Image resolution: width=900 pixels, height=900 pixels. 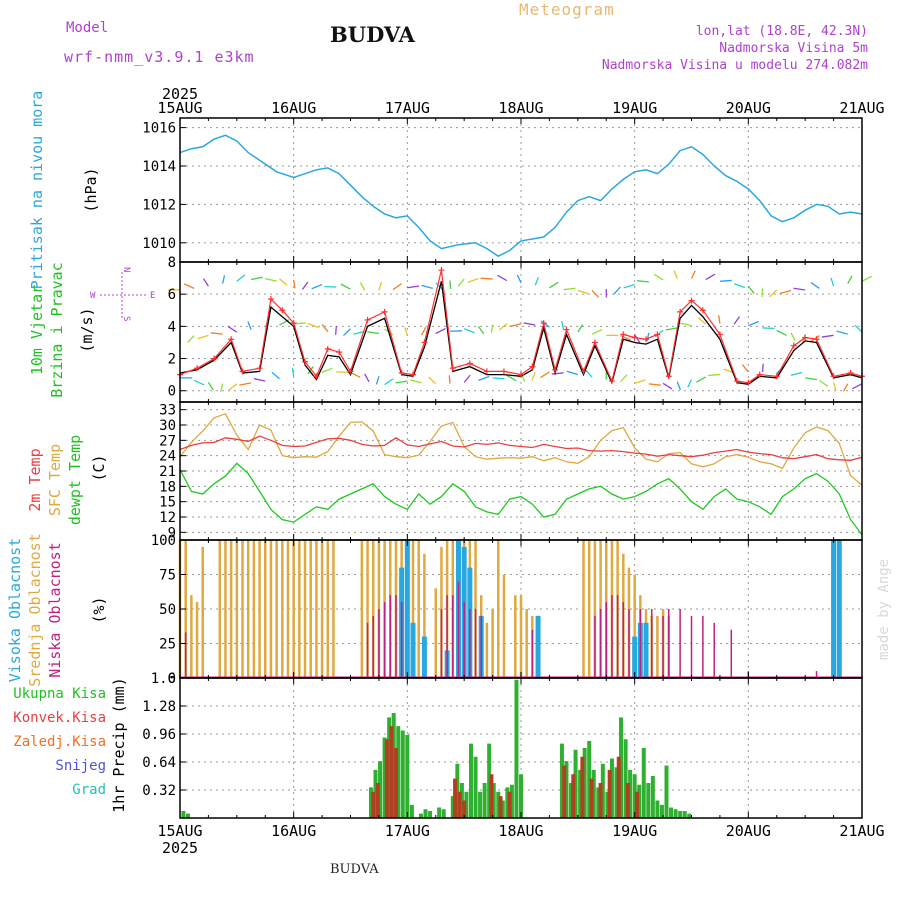 I want to click on y-tick-label: 25, so click(x=167, y=645).